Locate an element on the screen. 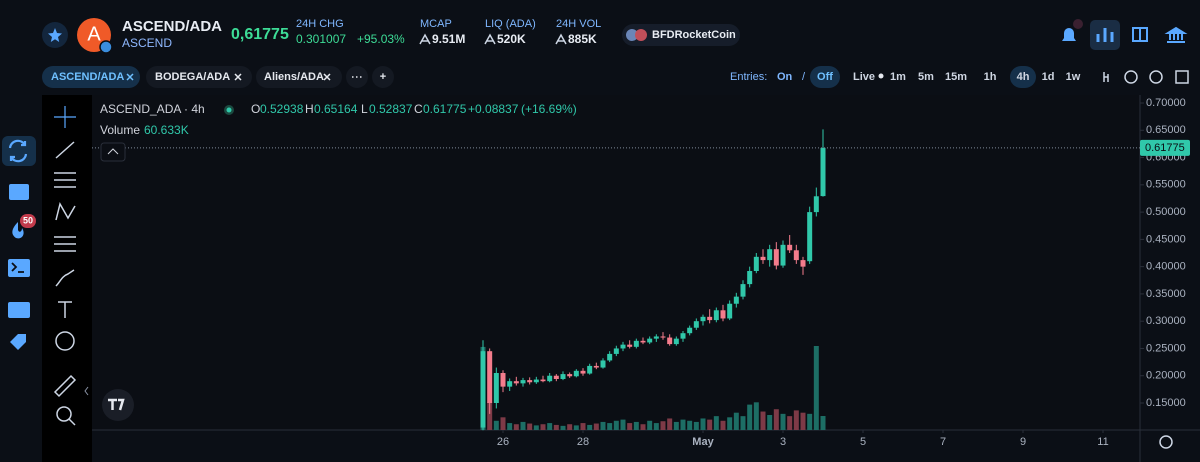  avatar-letter: A is located at coordinates (94, 34).